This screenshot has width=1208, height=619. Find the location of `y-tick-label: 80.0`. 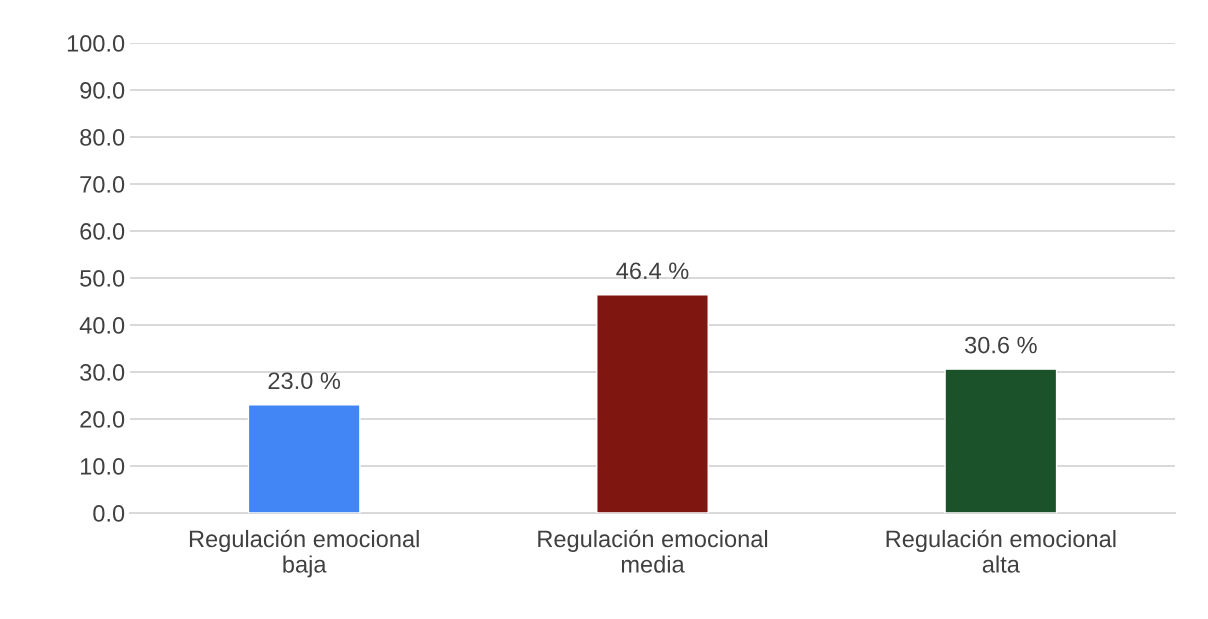

y-tick-label: 80.0 is located at coordinates (102, 137).